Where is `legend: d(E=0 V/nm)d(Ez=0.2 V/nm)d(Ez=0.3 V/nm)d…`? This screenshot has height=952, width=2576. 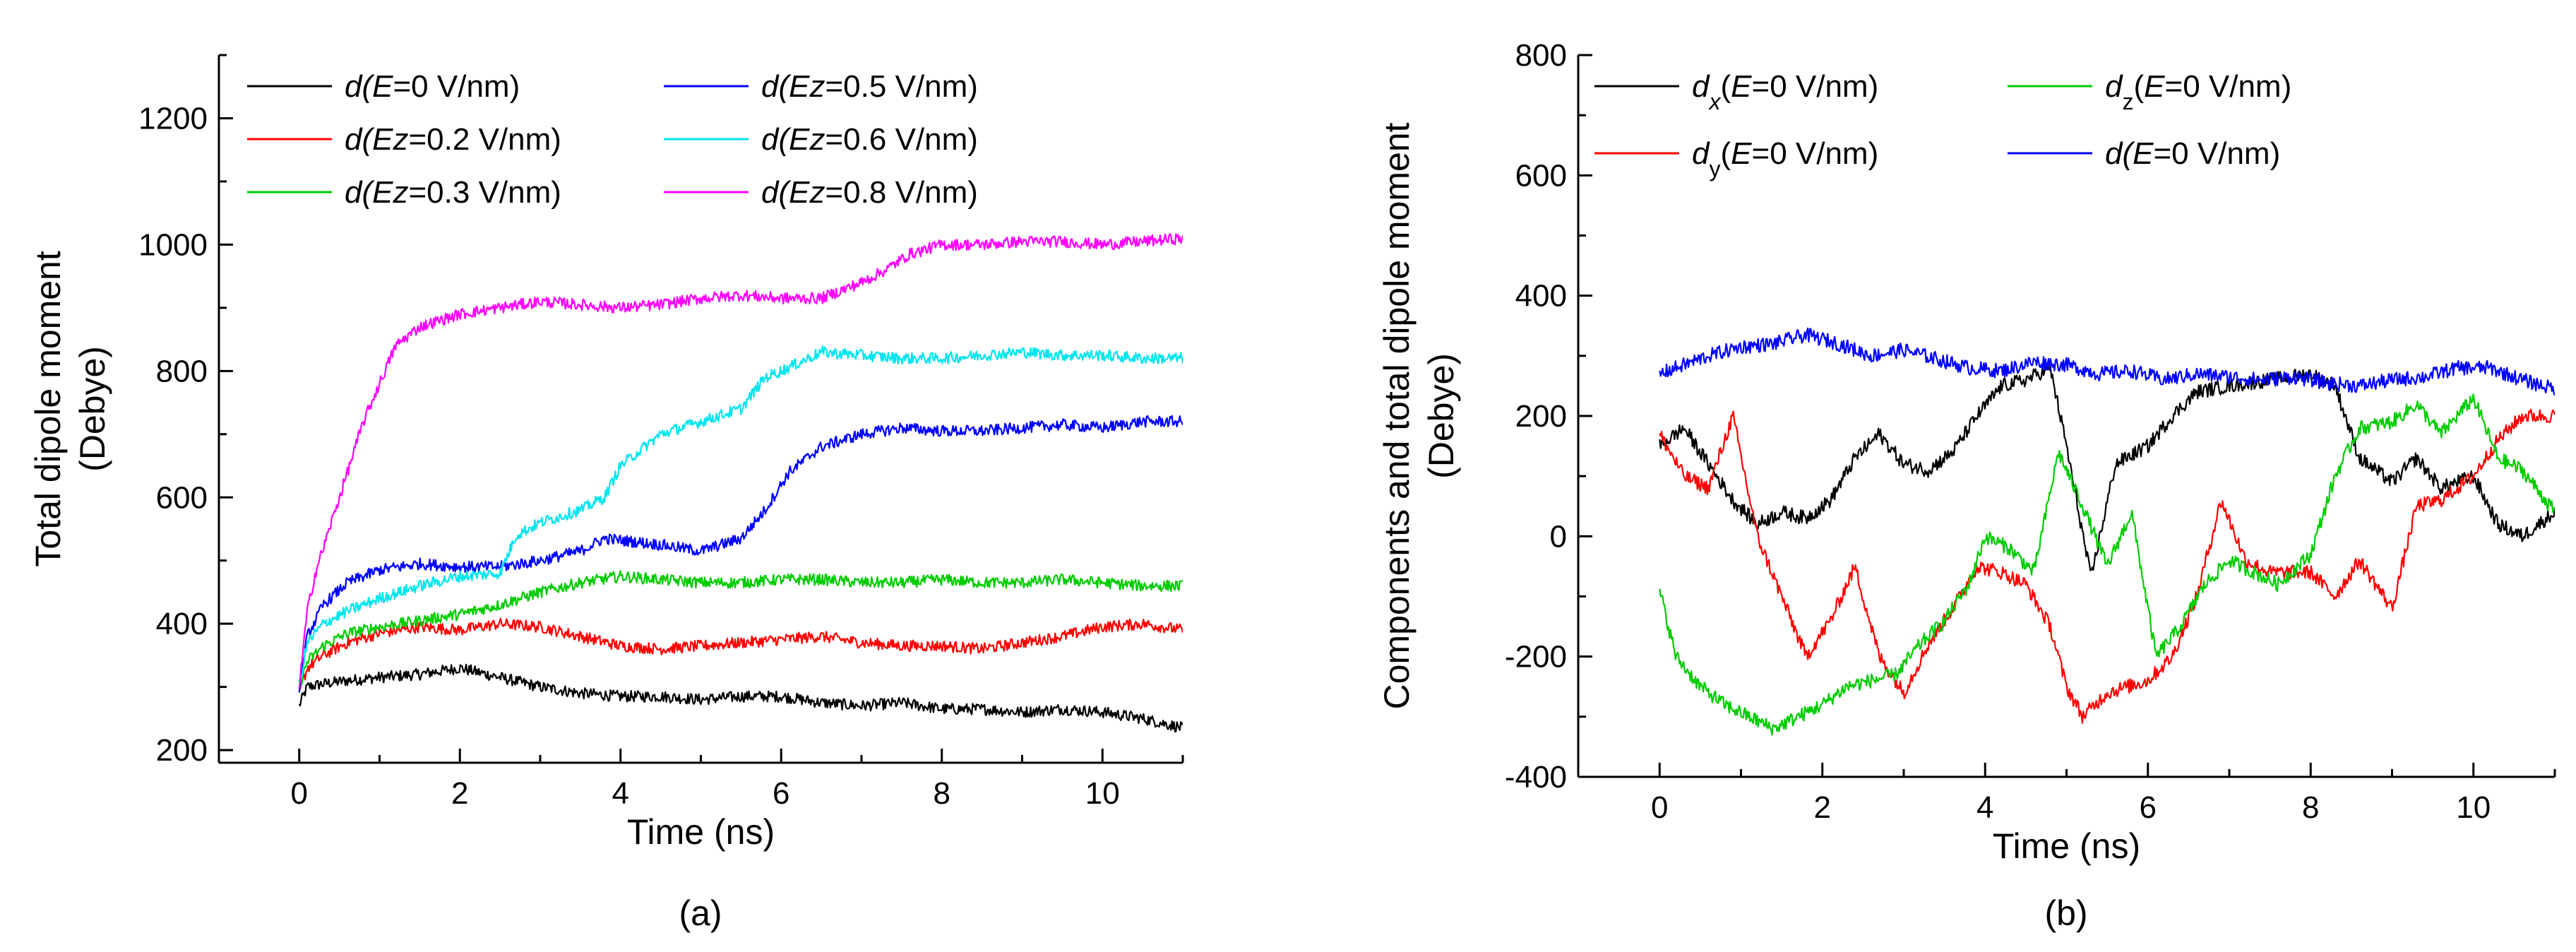 legend: d(E=0 V/nm)d(Ez=0.2 V/nm)d(Ez=0.3 V/nm)d… is located at coordinates (612, 139).